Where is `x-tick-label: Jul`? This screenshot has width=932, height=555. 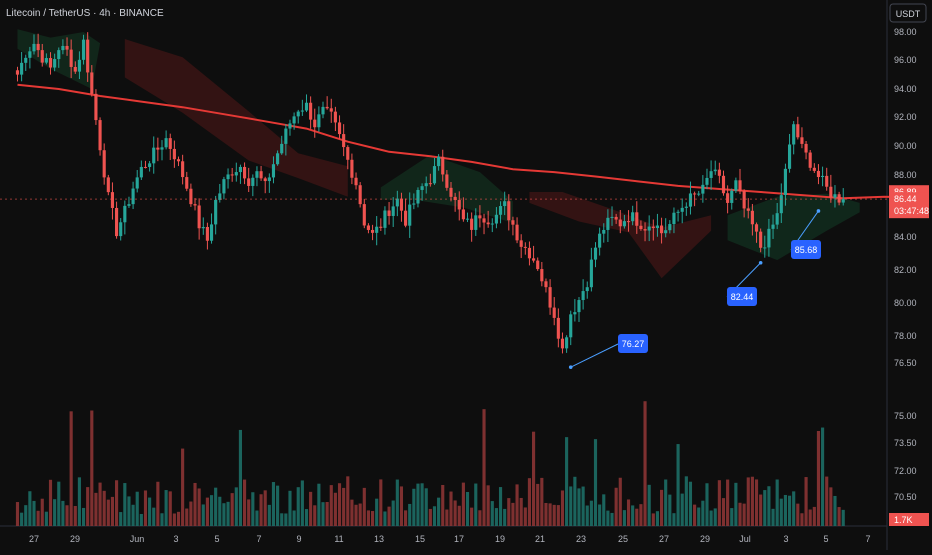
x-tick-label: Jul is located at coordinates (745, 539).